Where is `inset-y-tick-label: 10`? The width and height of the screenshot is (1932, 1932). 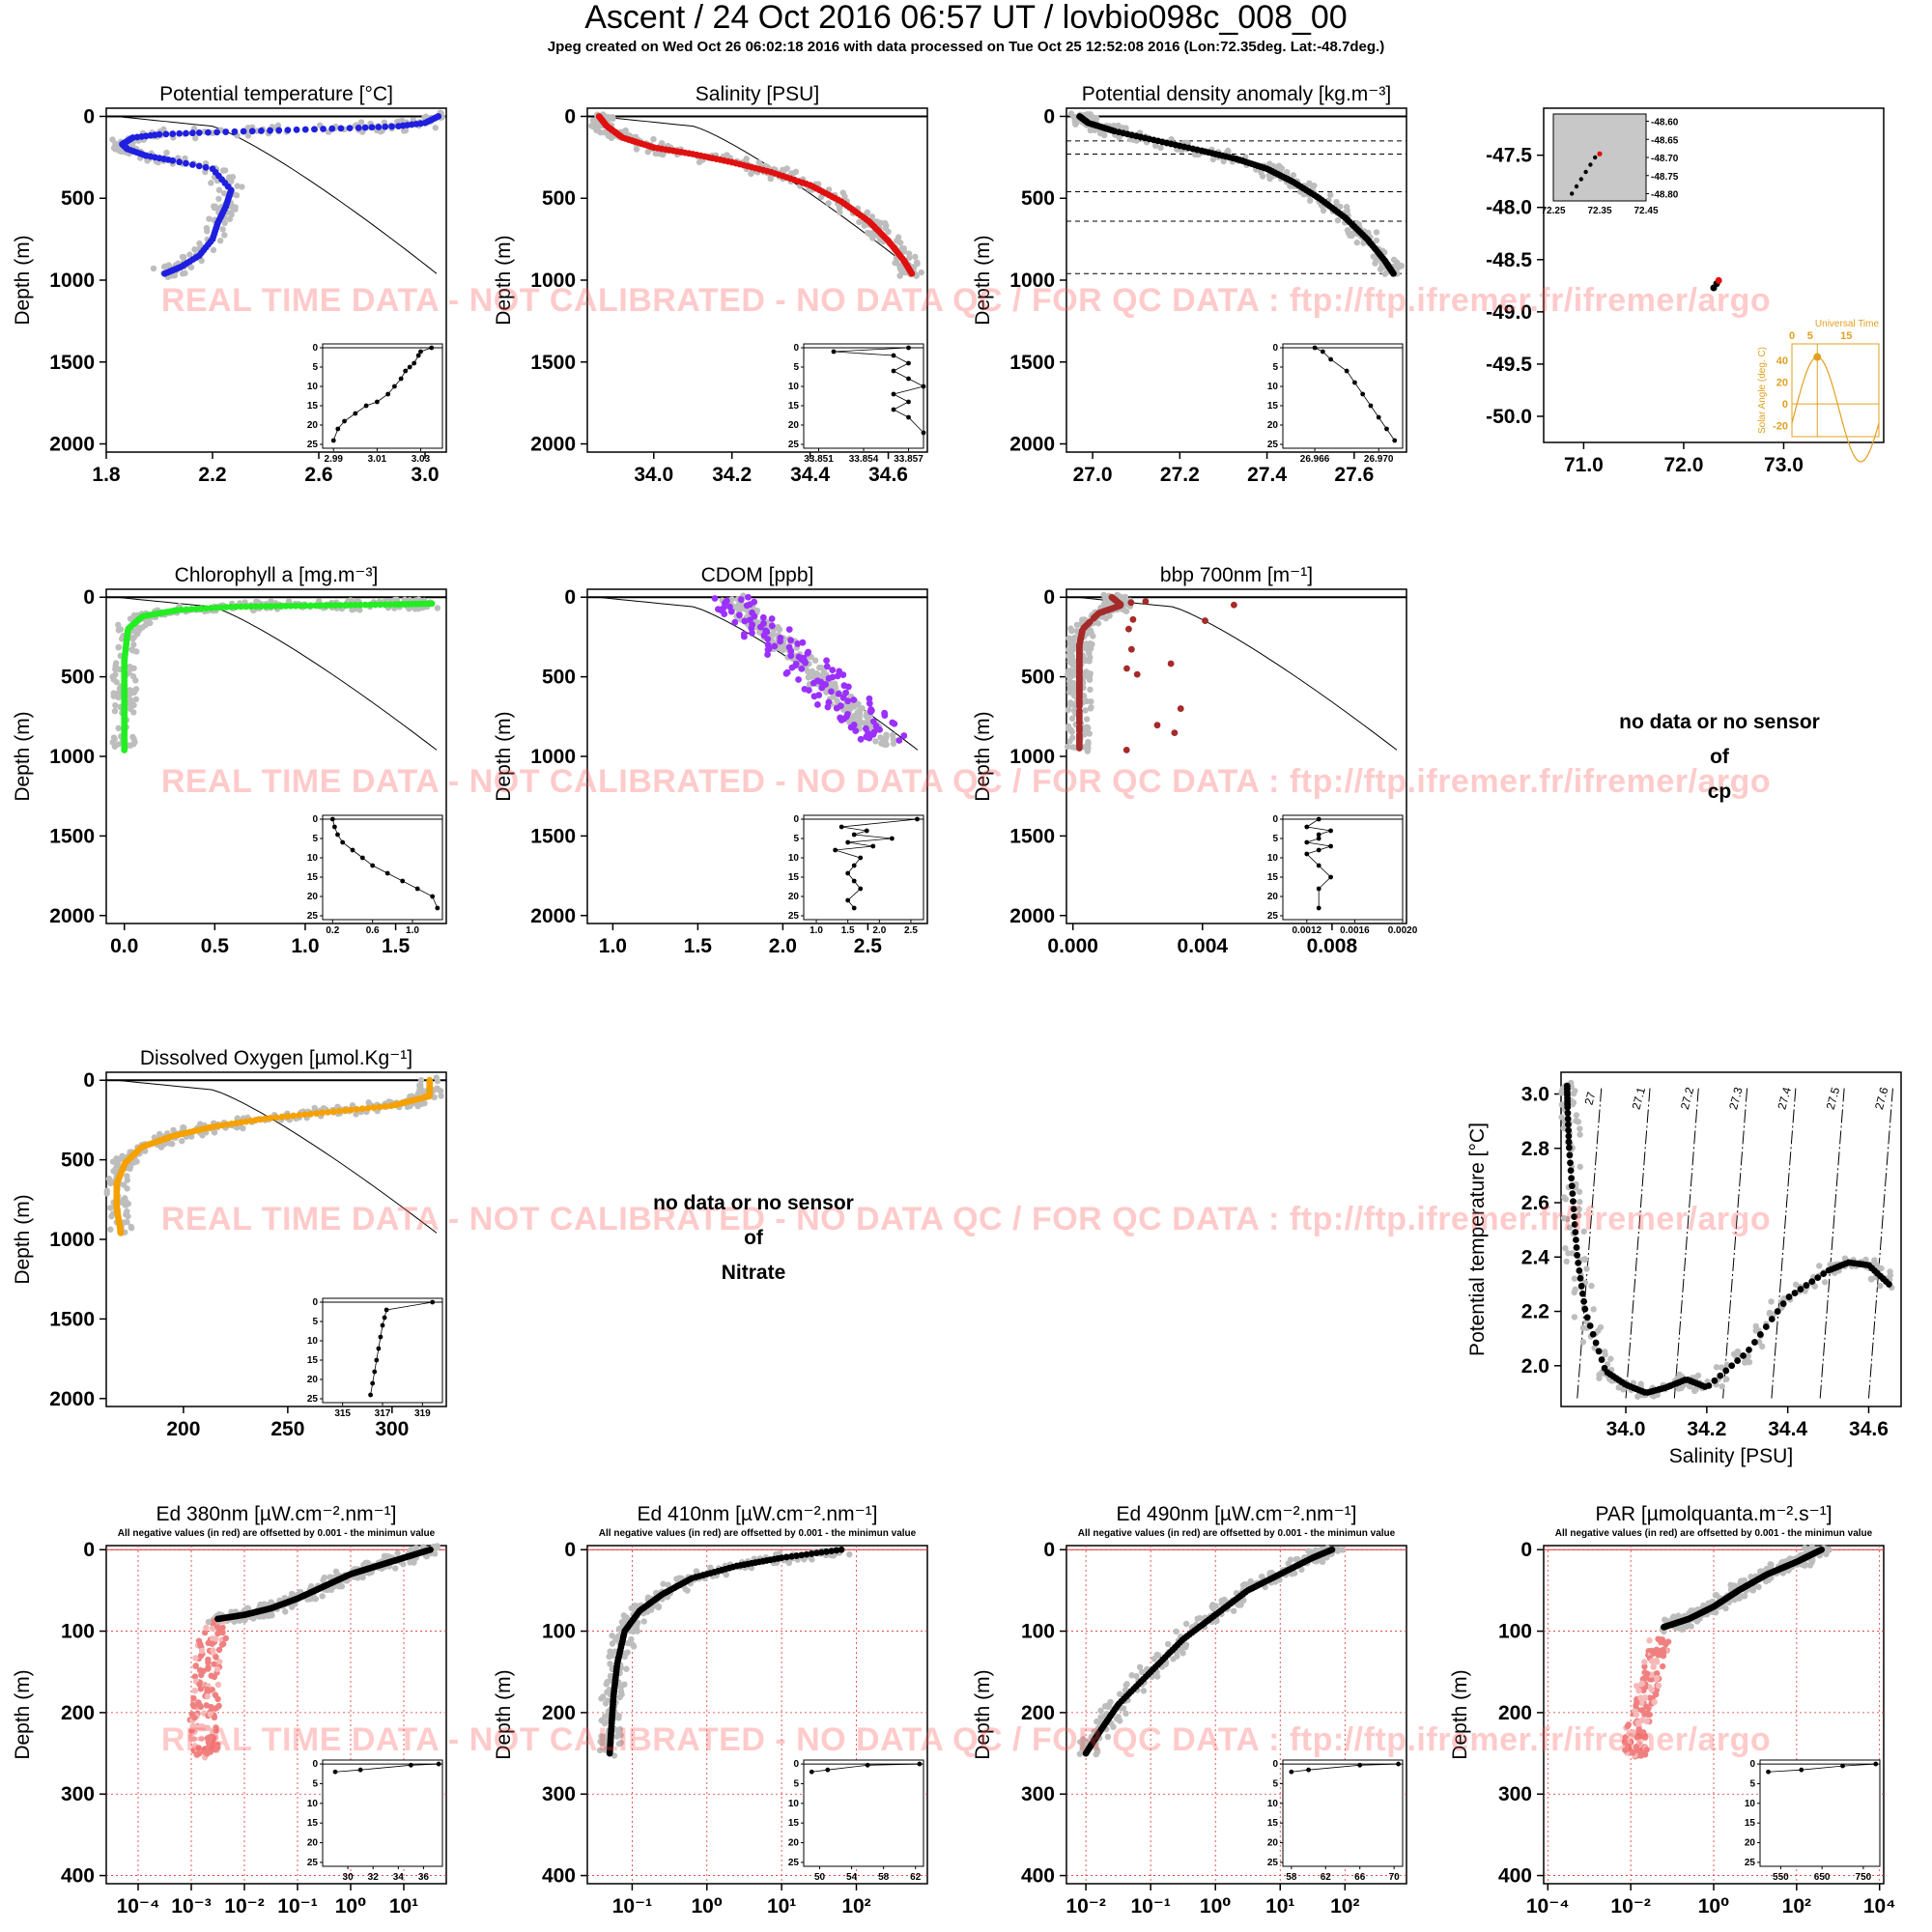 inset-y-tick-label: 10 is located at coordinates (313, 858).